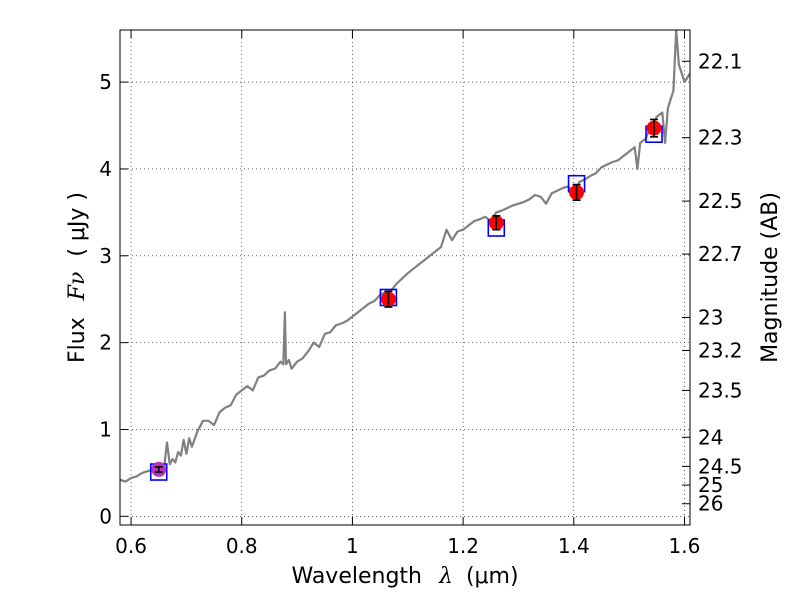  I want to click on y-tick-label: 0, so click(105, 516).